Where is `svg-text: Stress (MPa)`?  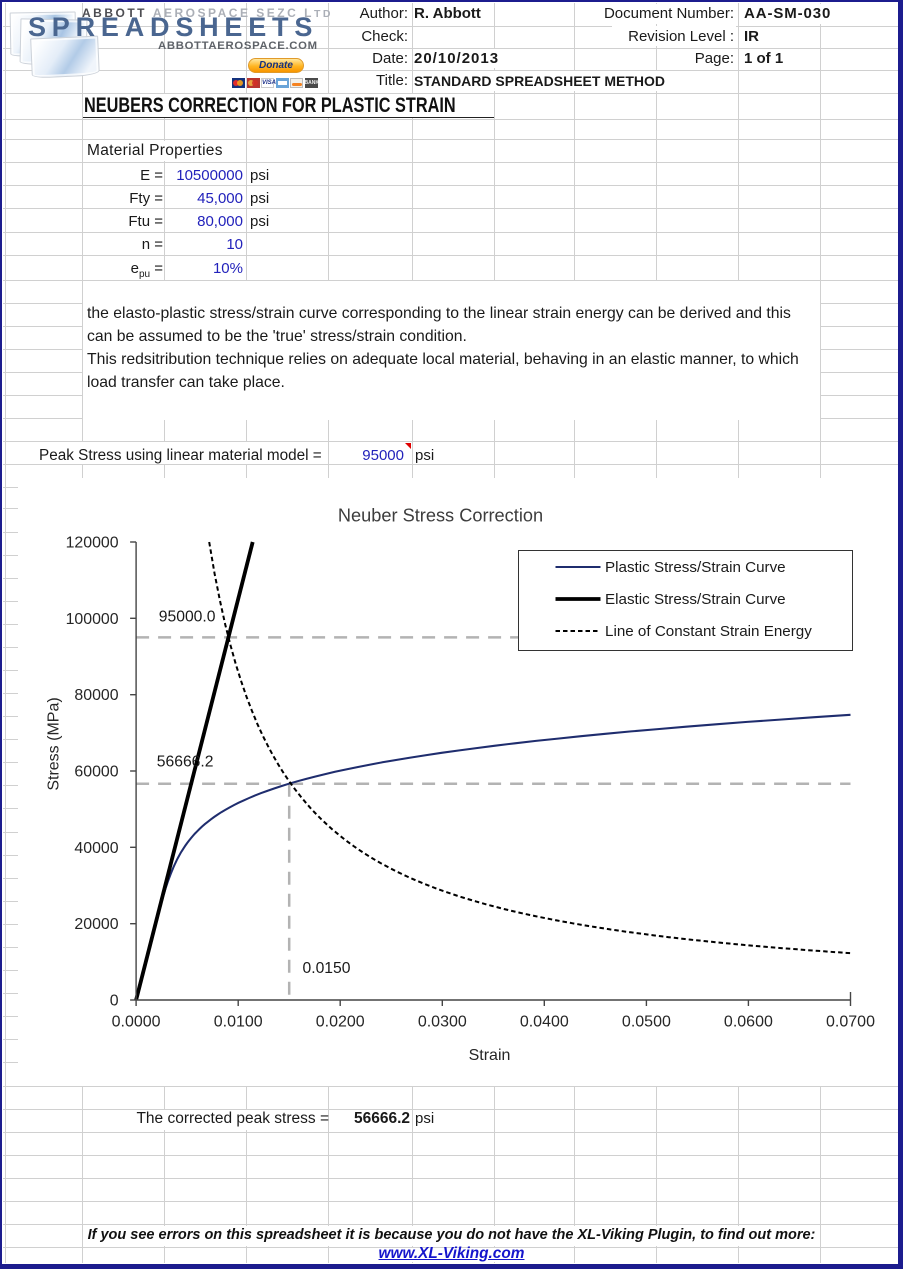 svg-text: Stress (MPa) is located at coordinates (53, 743).